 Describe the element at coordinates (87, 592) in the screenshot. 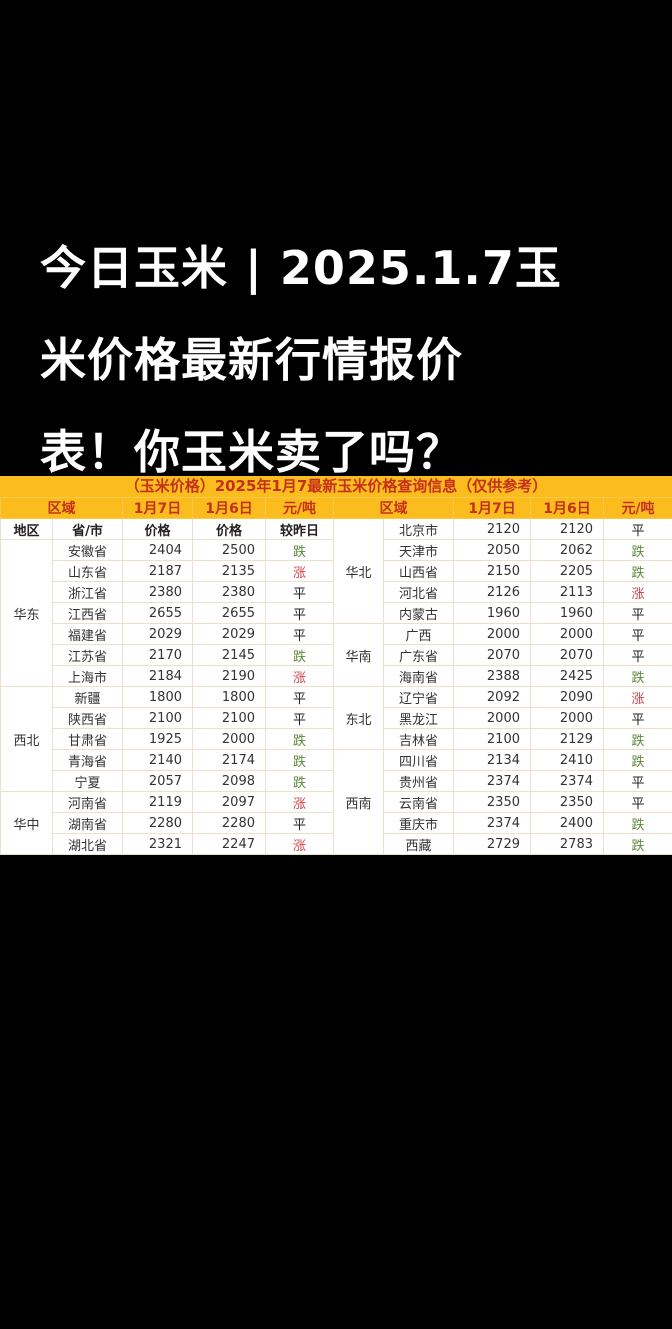

I see `province-cell: 浙江省` at that location.